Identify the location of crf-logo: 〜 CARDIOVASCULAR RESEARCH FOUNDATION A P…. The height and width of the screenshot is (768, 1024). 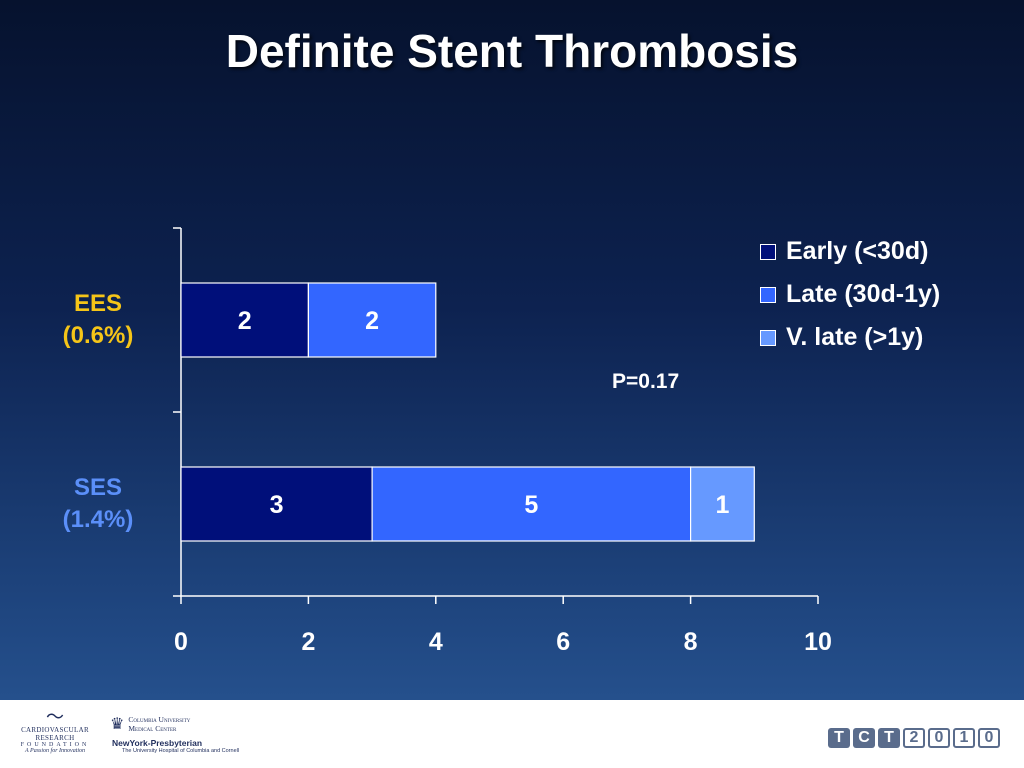
(55, 731).